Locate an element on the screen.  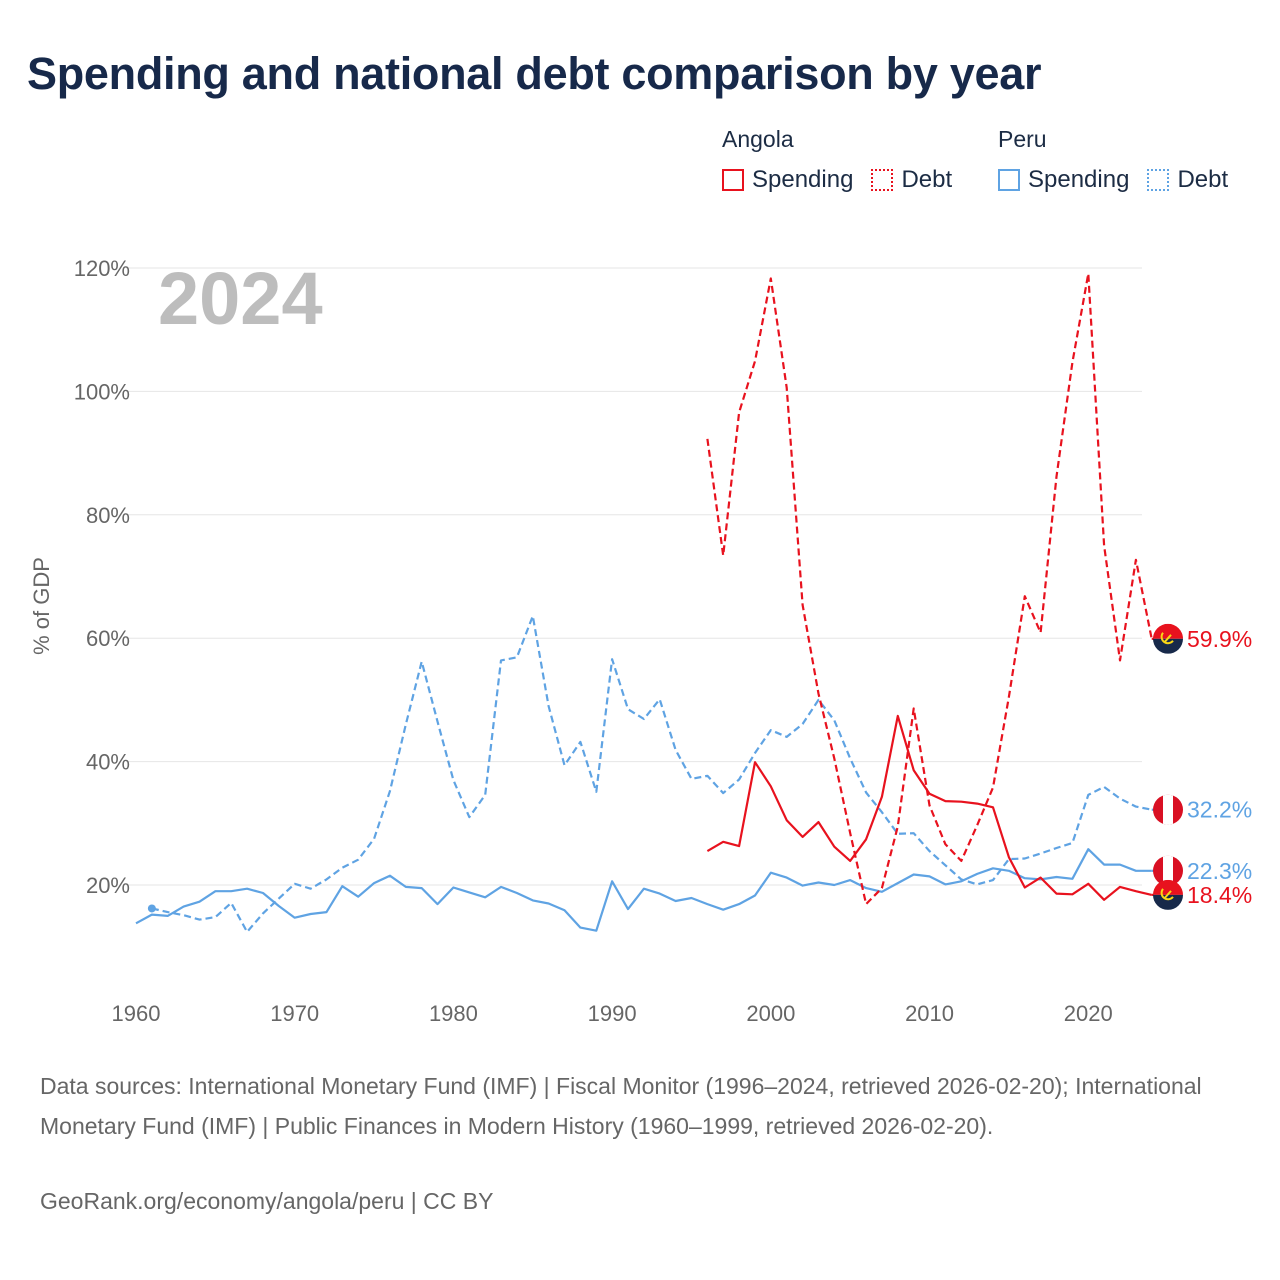
end-value-label: 22.3% is located at coordinates (1219, 871).